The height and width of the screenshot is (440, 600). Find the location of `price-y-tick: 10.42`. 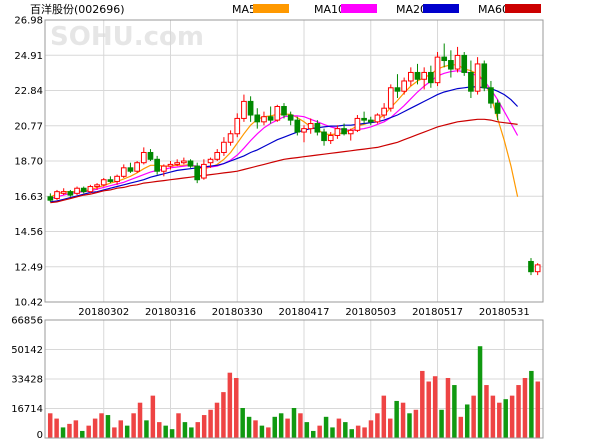

price-y-tick: 10.42 is located at coordinates (28, 303).